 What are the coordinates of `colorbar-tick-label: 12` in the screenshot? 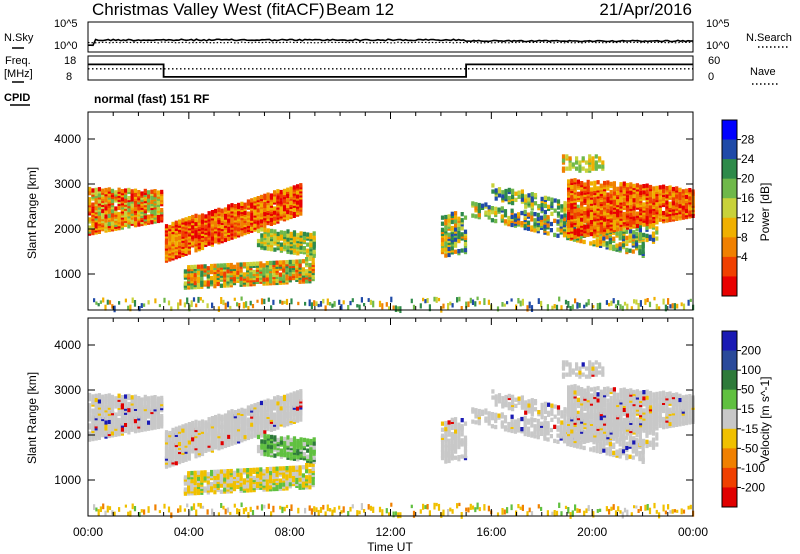 It's located at (748, 218).